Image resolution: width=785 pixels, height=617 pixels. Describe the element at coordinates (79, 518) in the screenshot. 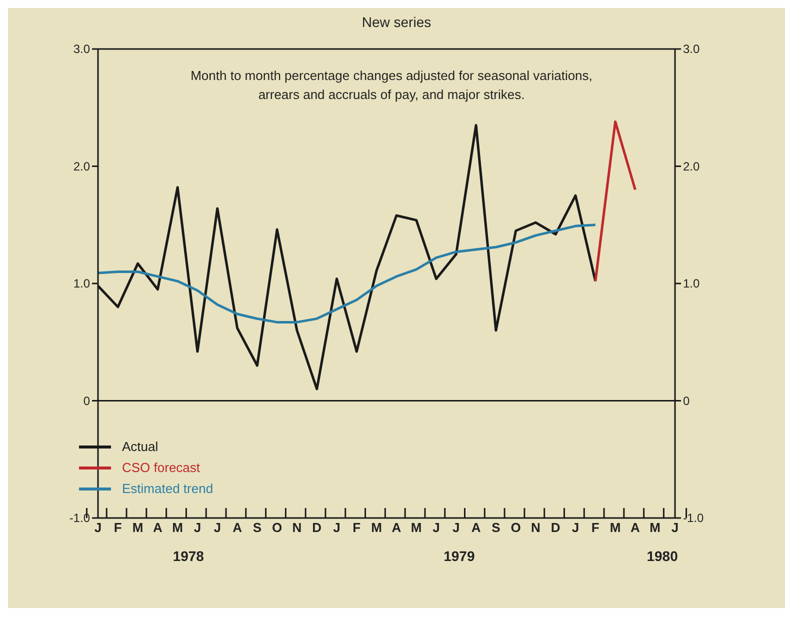

I see `y-tick-label: -1.0` at that location.